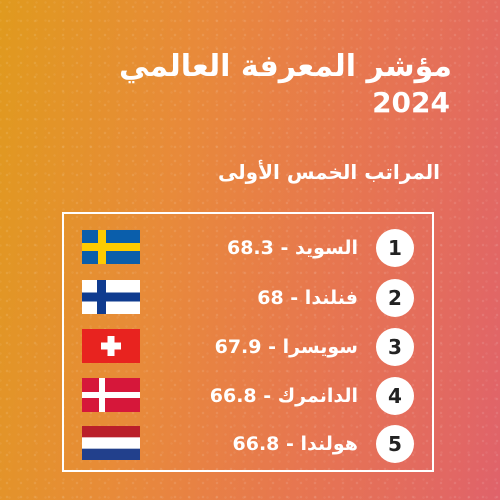 This screenshot has height=500, width=500. I want to click on rank-badge: 4, so click(395, 396).